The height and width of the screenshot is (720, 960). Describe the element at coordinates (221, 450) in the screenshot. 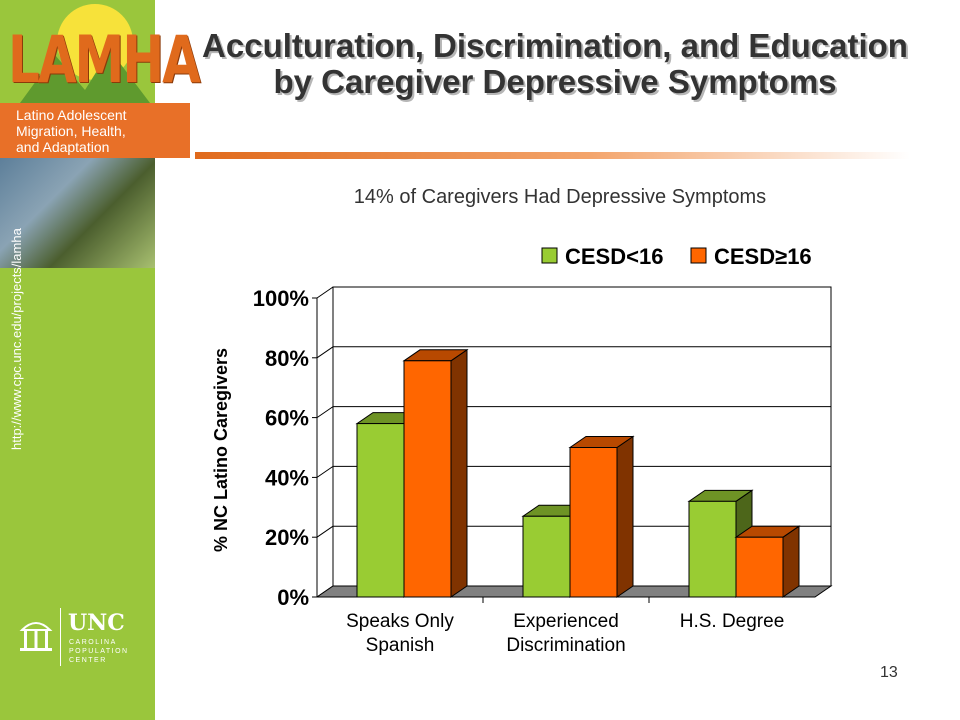

I see `y-axis-label: % NC Latino Caregivers` at that location.